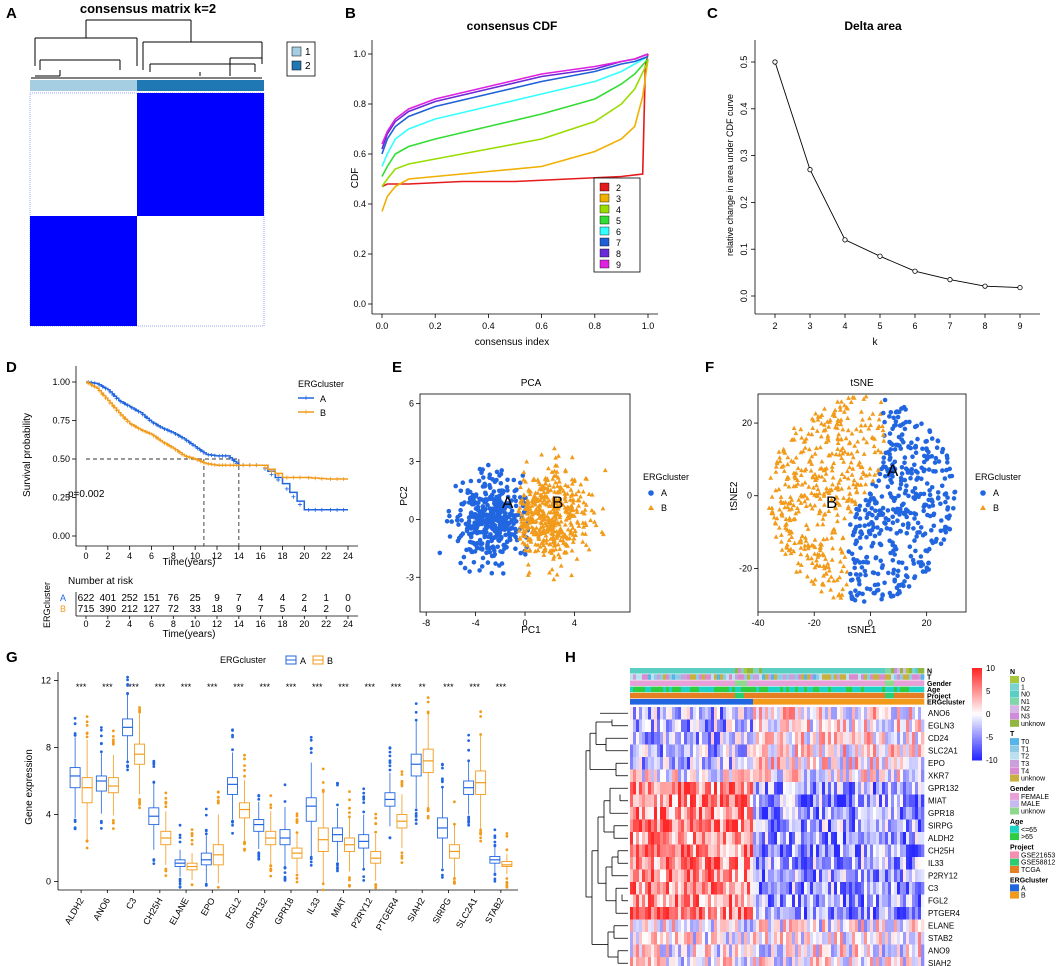  What do you see at coordinates (195, 556) in the screenshot?
I see `x-tick-label: 10` at bounding box center [195, 556].